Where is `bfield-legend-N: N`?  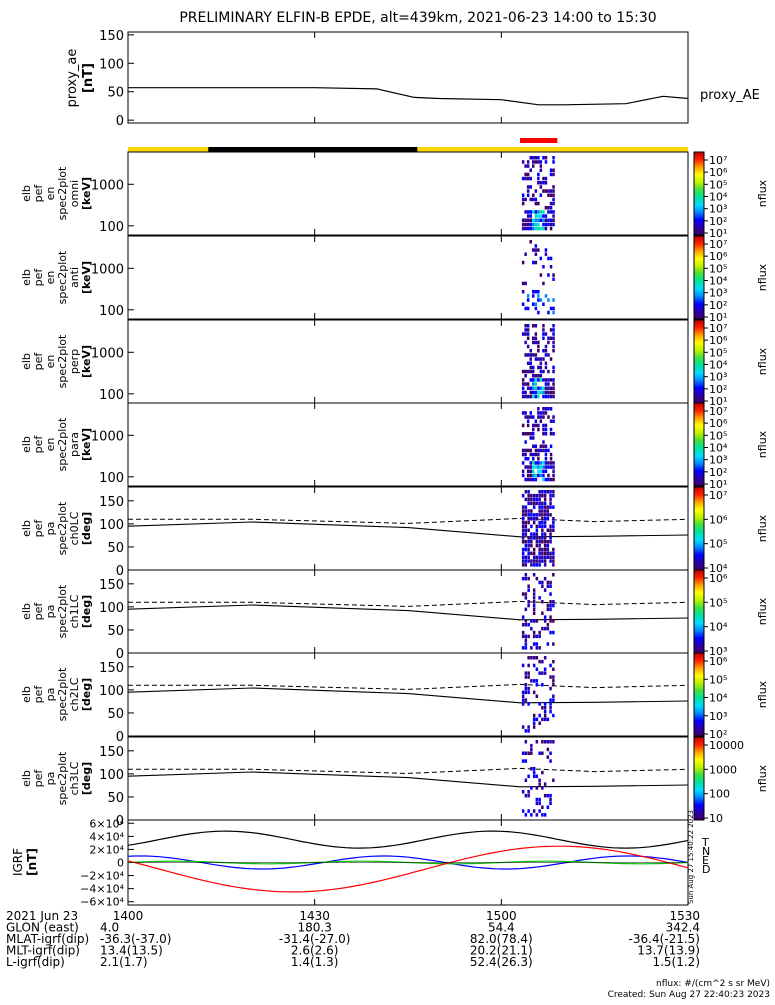 bfield-legend-N: N is located at coordinates (706, 851).